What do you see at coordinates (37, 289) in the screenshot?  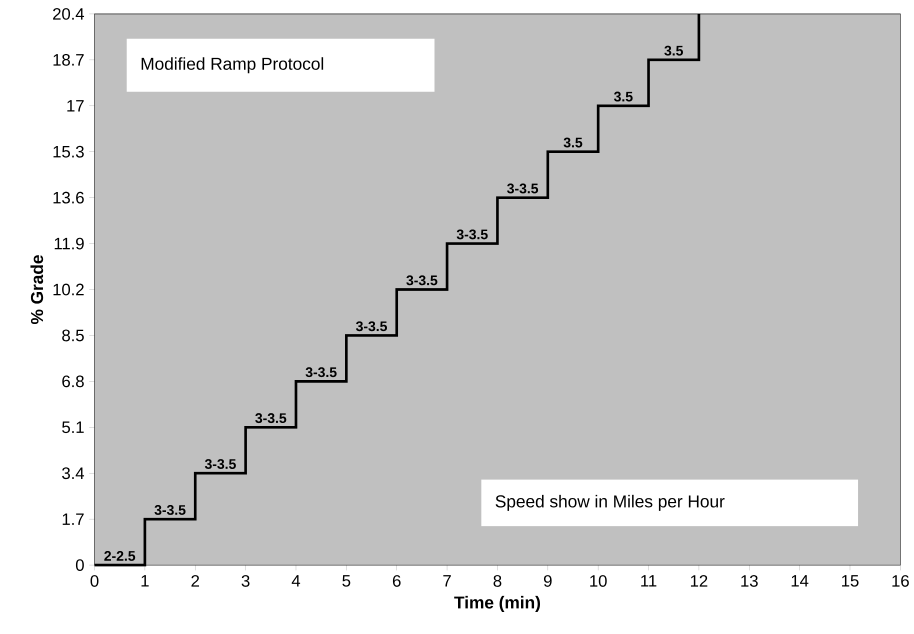 I see `y-axis-title: % Grade` at bounding box center [37, 289].